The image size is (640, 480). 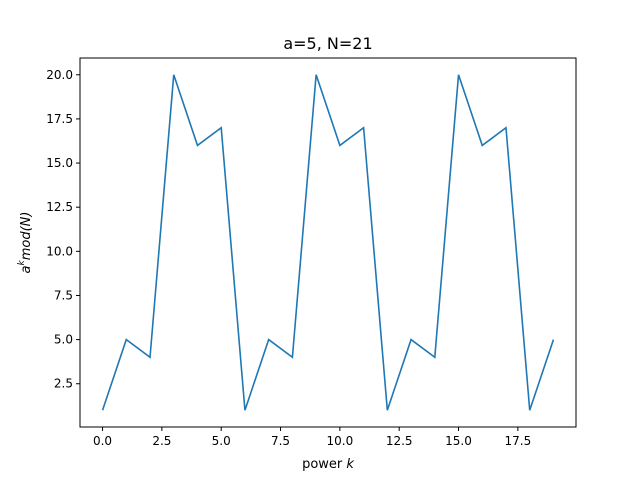 What do you see at coordinates (340, 441) in the screenshot?
I see `x-tick-label: 10.0` at bounding box center [340, 441].